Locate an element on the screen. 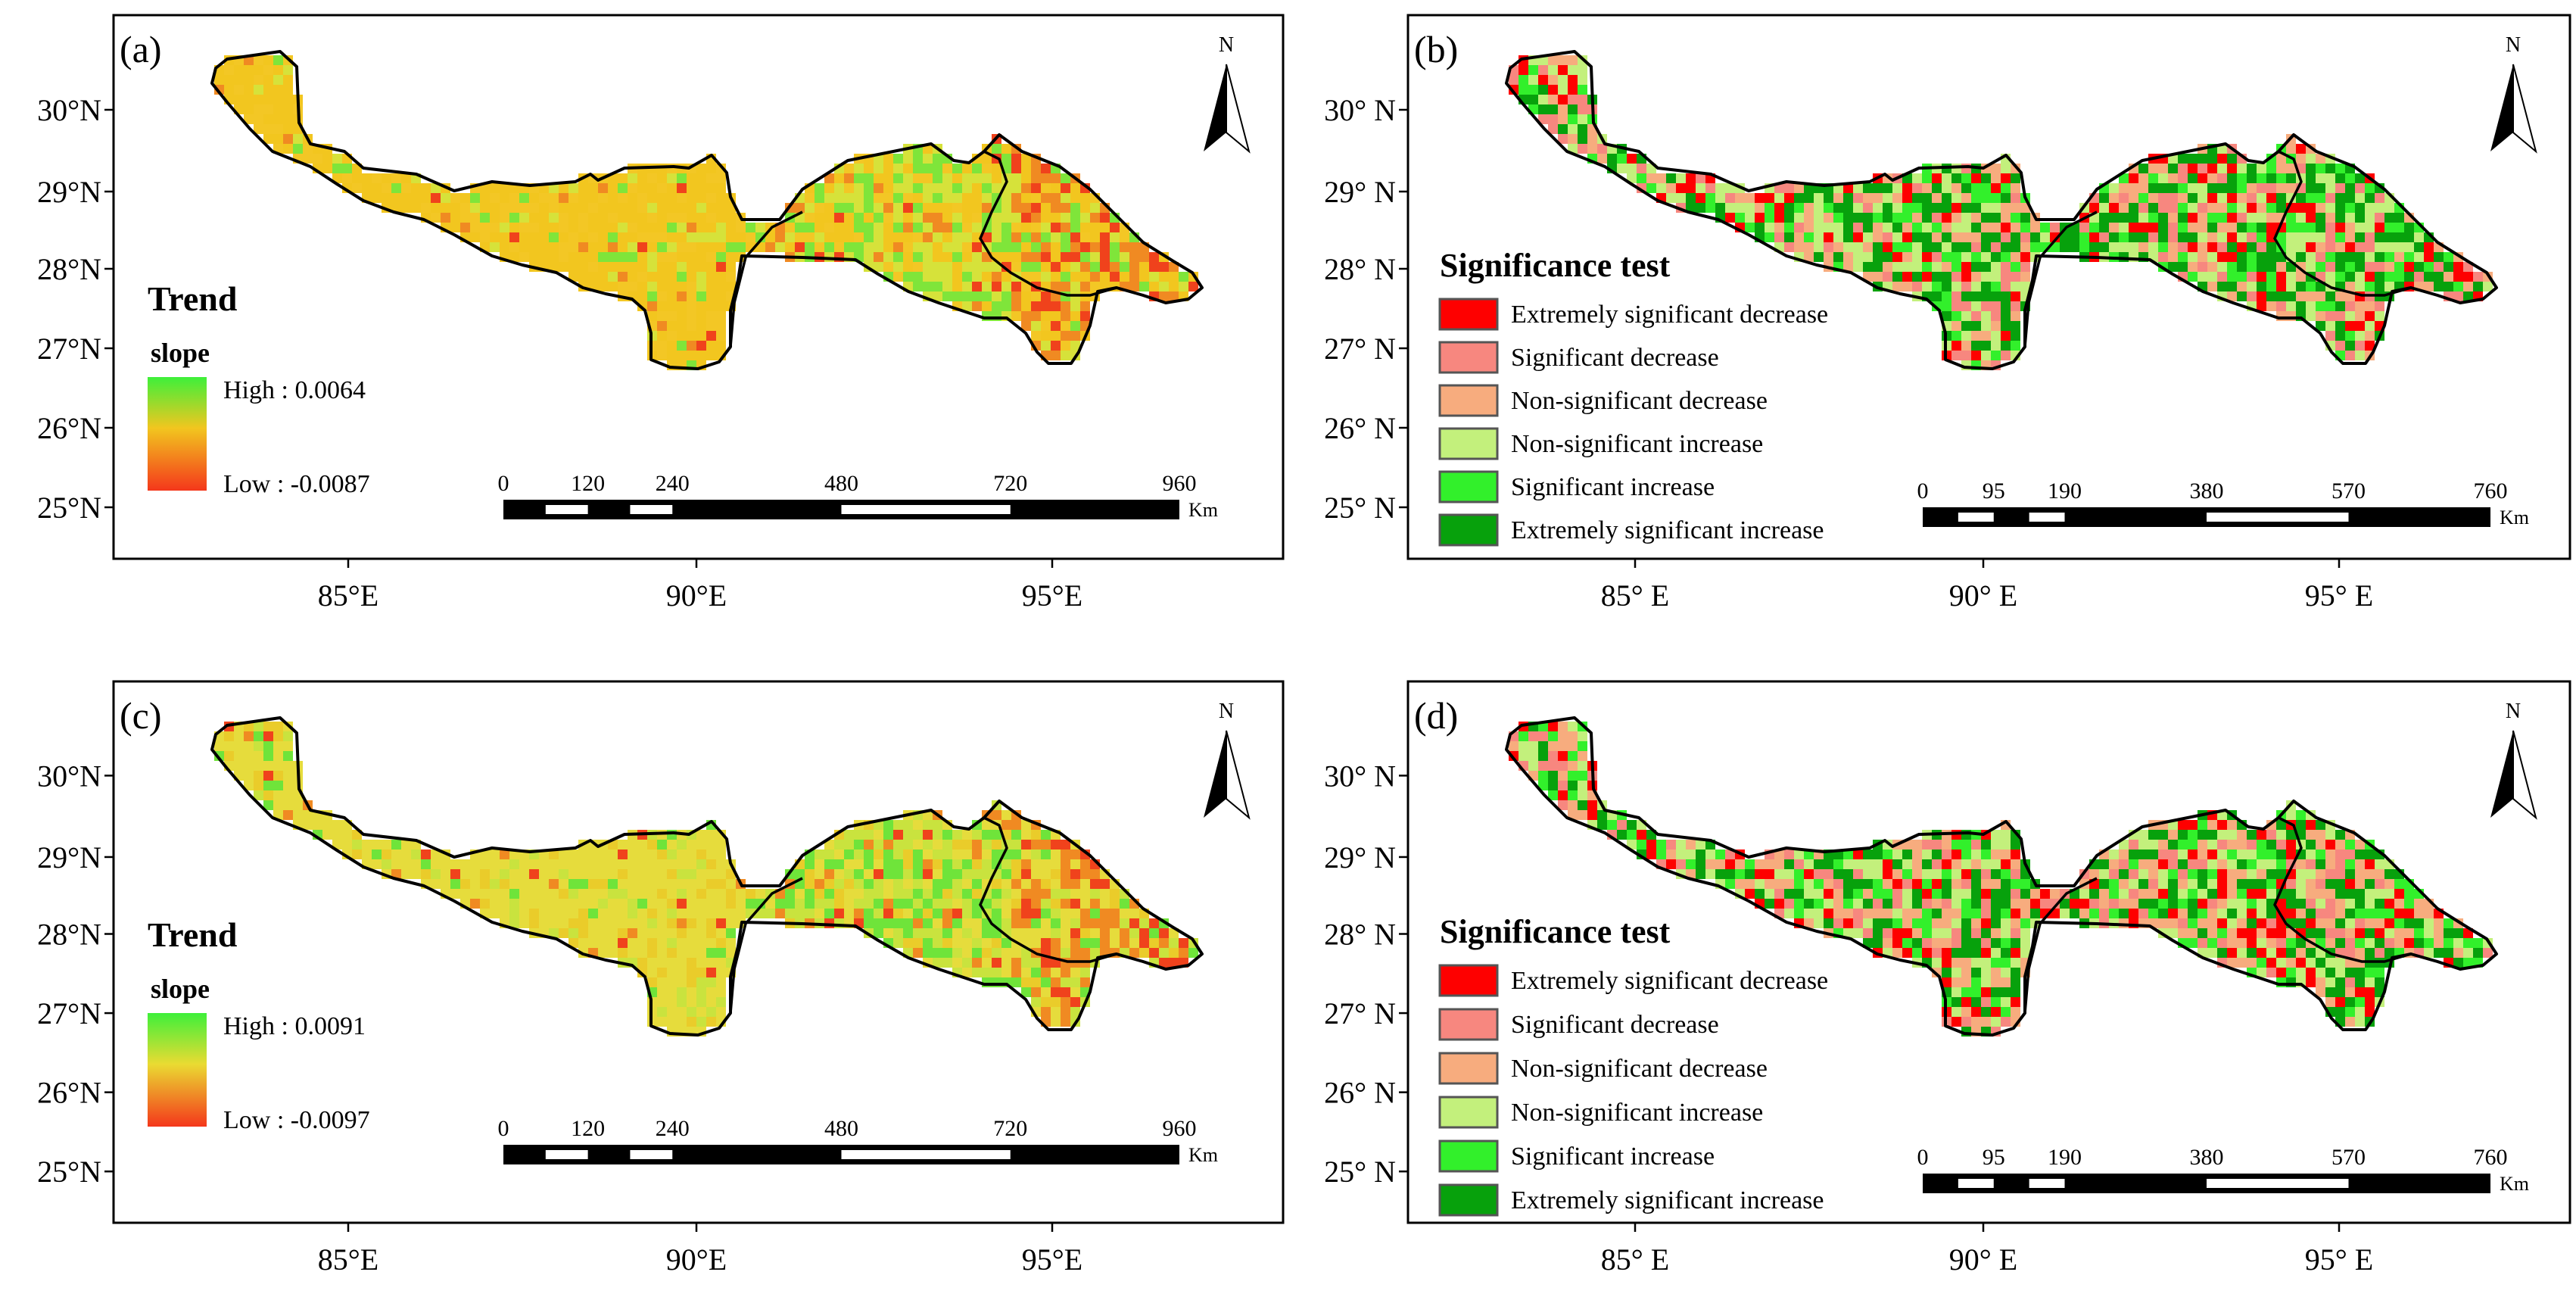 The height and width of the screenshot is (1300, 2576). lat-label: 25°N is located at coordinates (69, 1172).